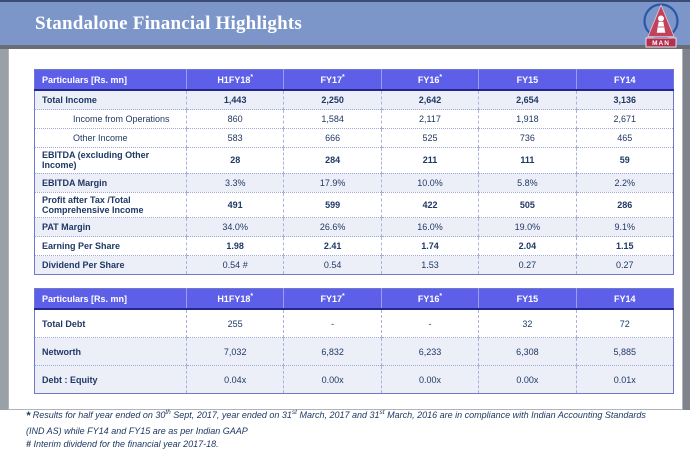 This screenshot has height=452, width=690. What do you see at coordinates (527, 246) in the screenshot?
I see `cell-value: 2.04` at bounding box center [527, 246].